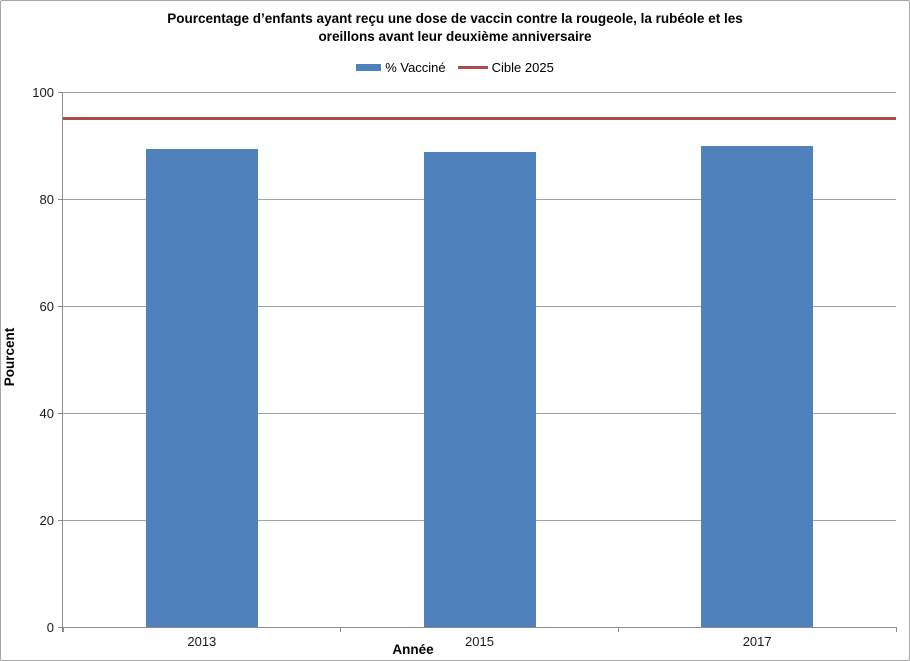 This screenshot has height=661, width=910. What do you see at coordinates (472, 67) in the screenshot?
I see `legend-line-swatch-icon` at bounding box center [472, 67].